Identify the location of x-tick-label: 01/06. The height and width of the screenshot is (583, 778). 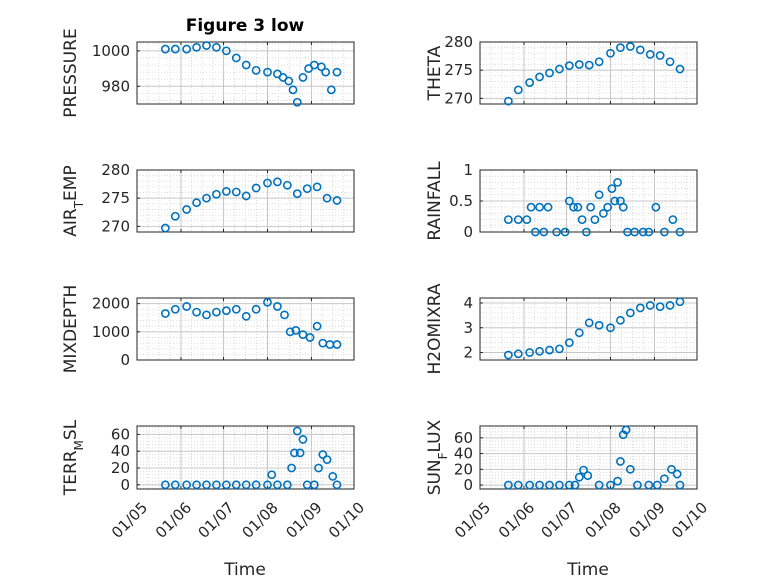
(516, 520).